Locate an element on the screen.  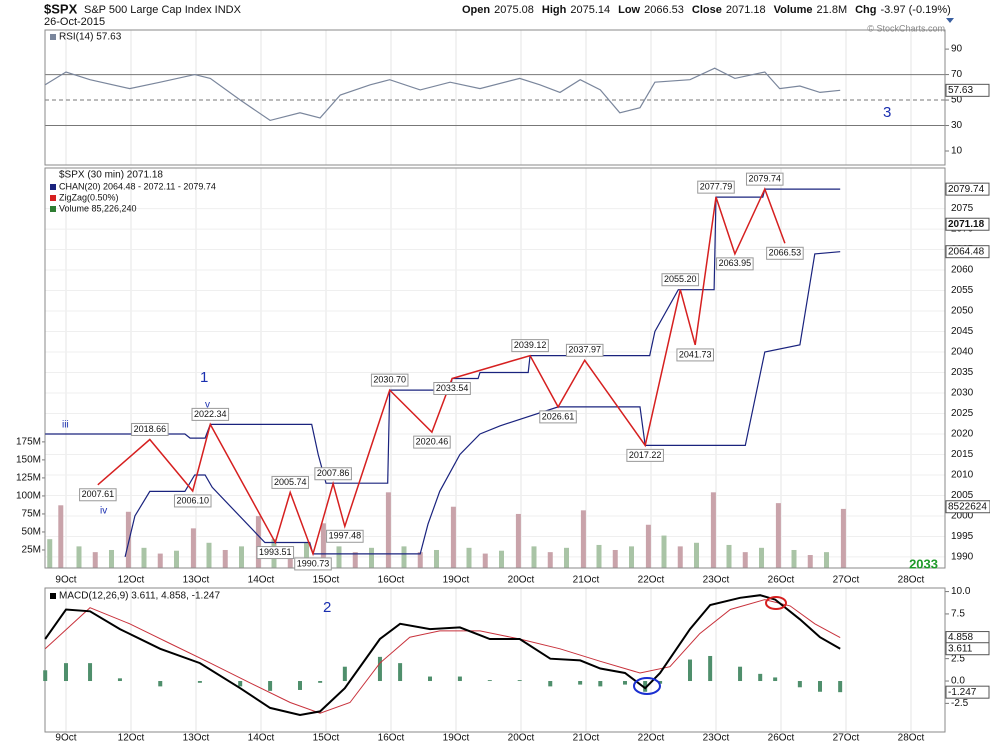
chg-arrow is located at coordinates (950, 20).